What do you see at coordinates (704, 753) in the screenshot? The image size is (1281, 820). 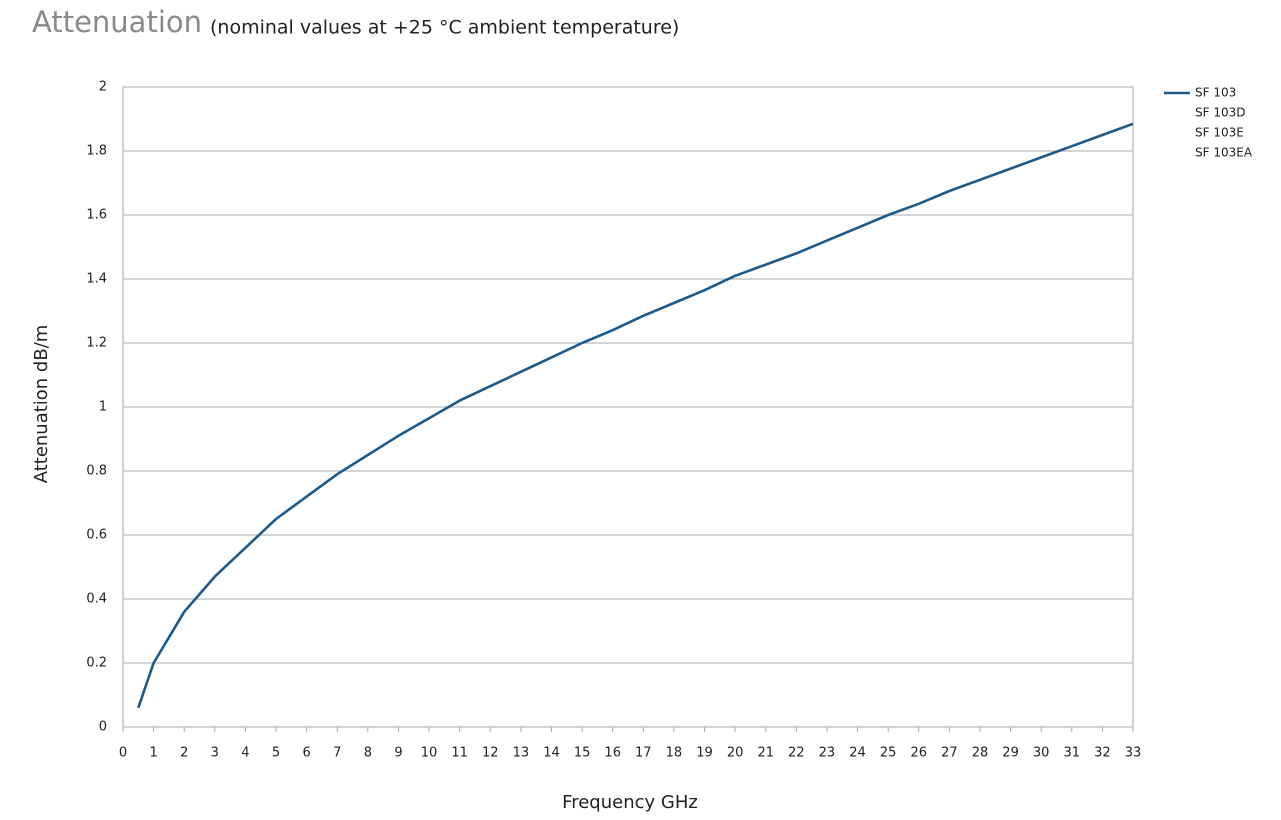 I see `x-tick-label: 19` at bounding box center [704, 753].